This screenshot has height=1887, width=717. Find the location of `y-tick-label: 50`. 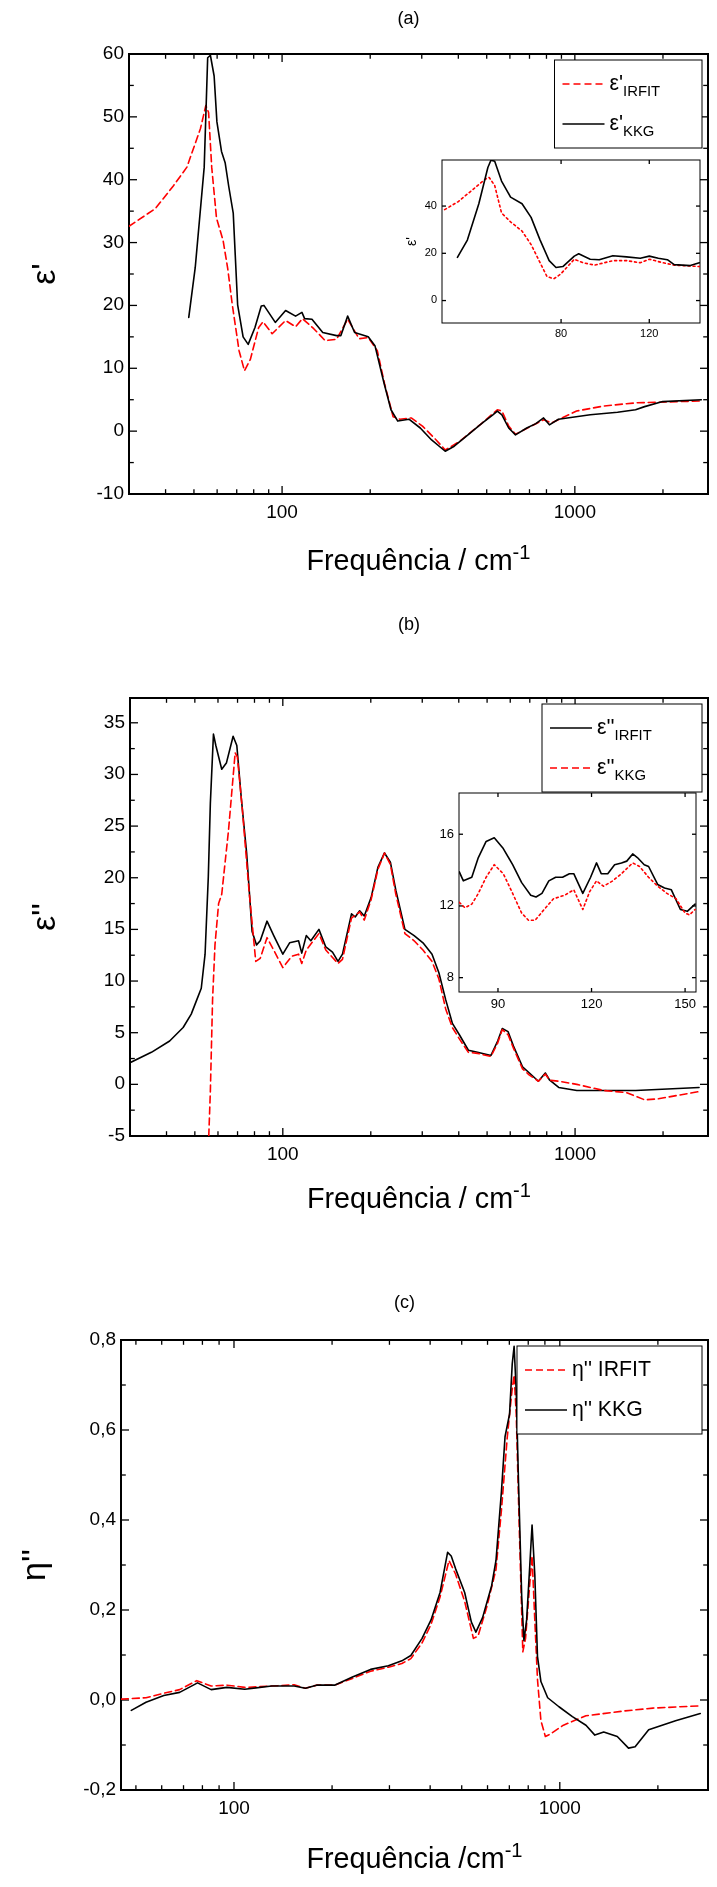

y-tick-label: 50 is located at coordinates (113, 115).